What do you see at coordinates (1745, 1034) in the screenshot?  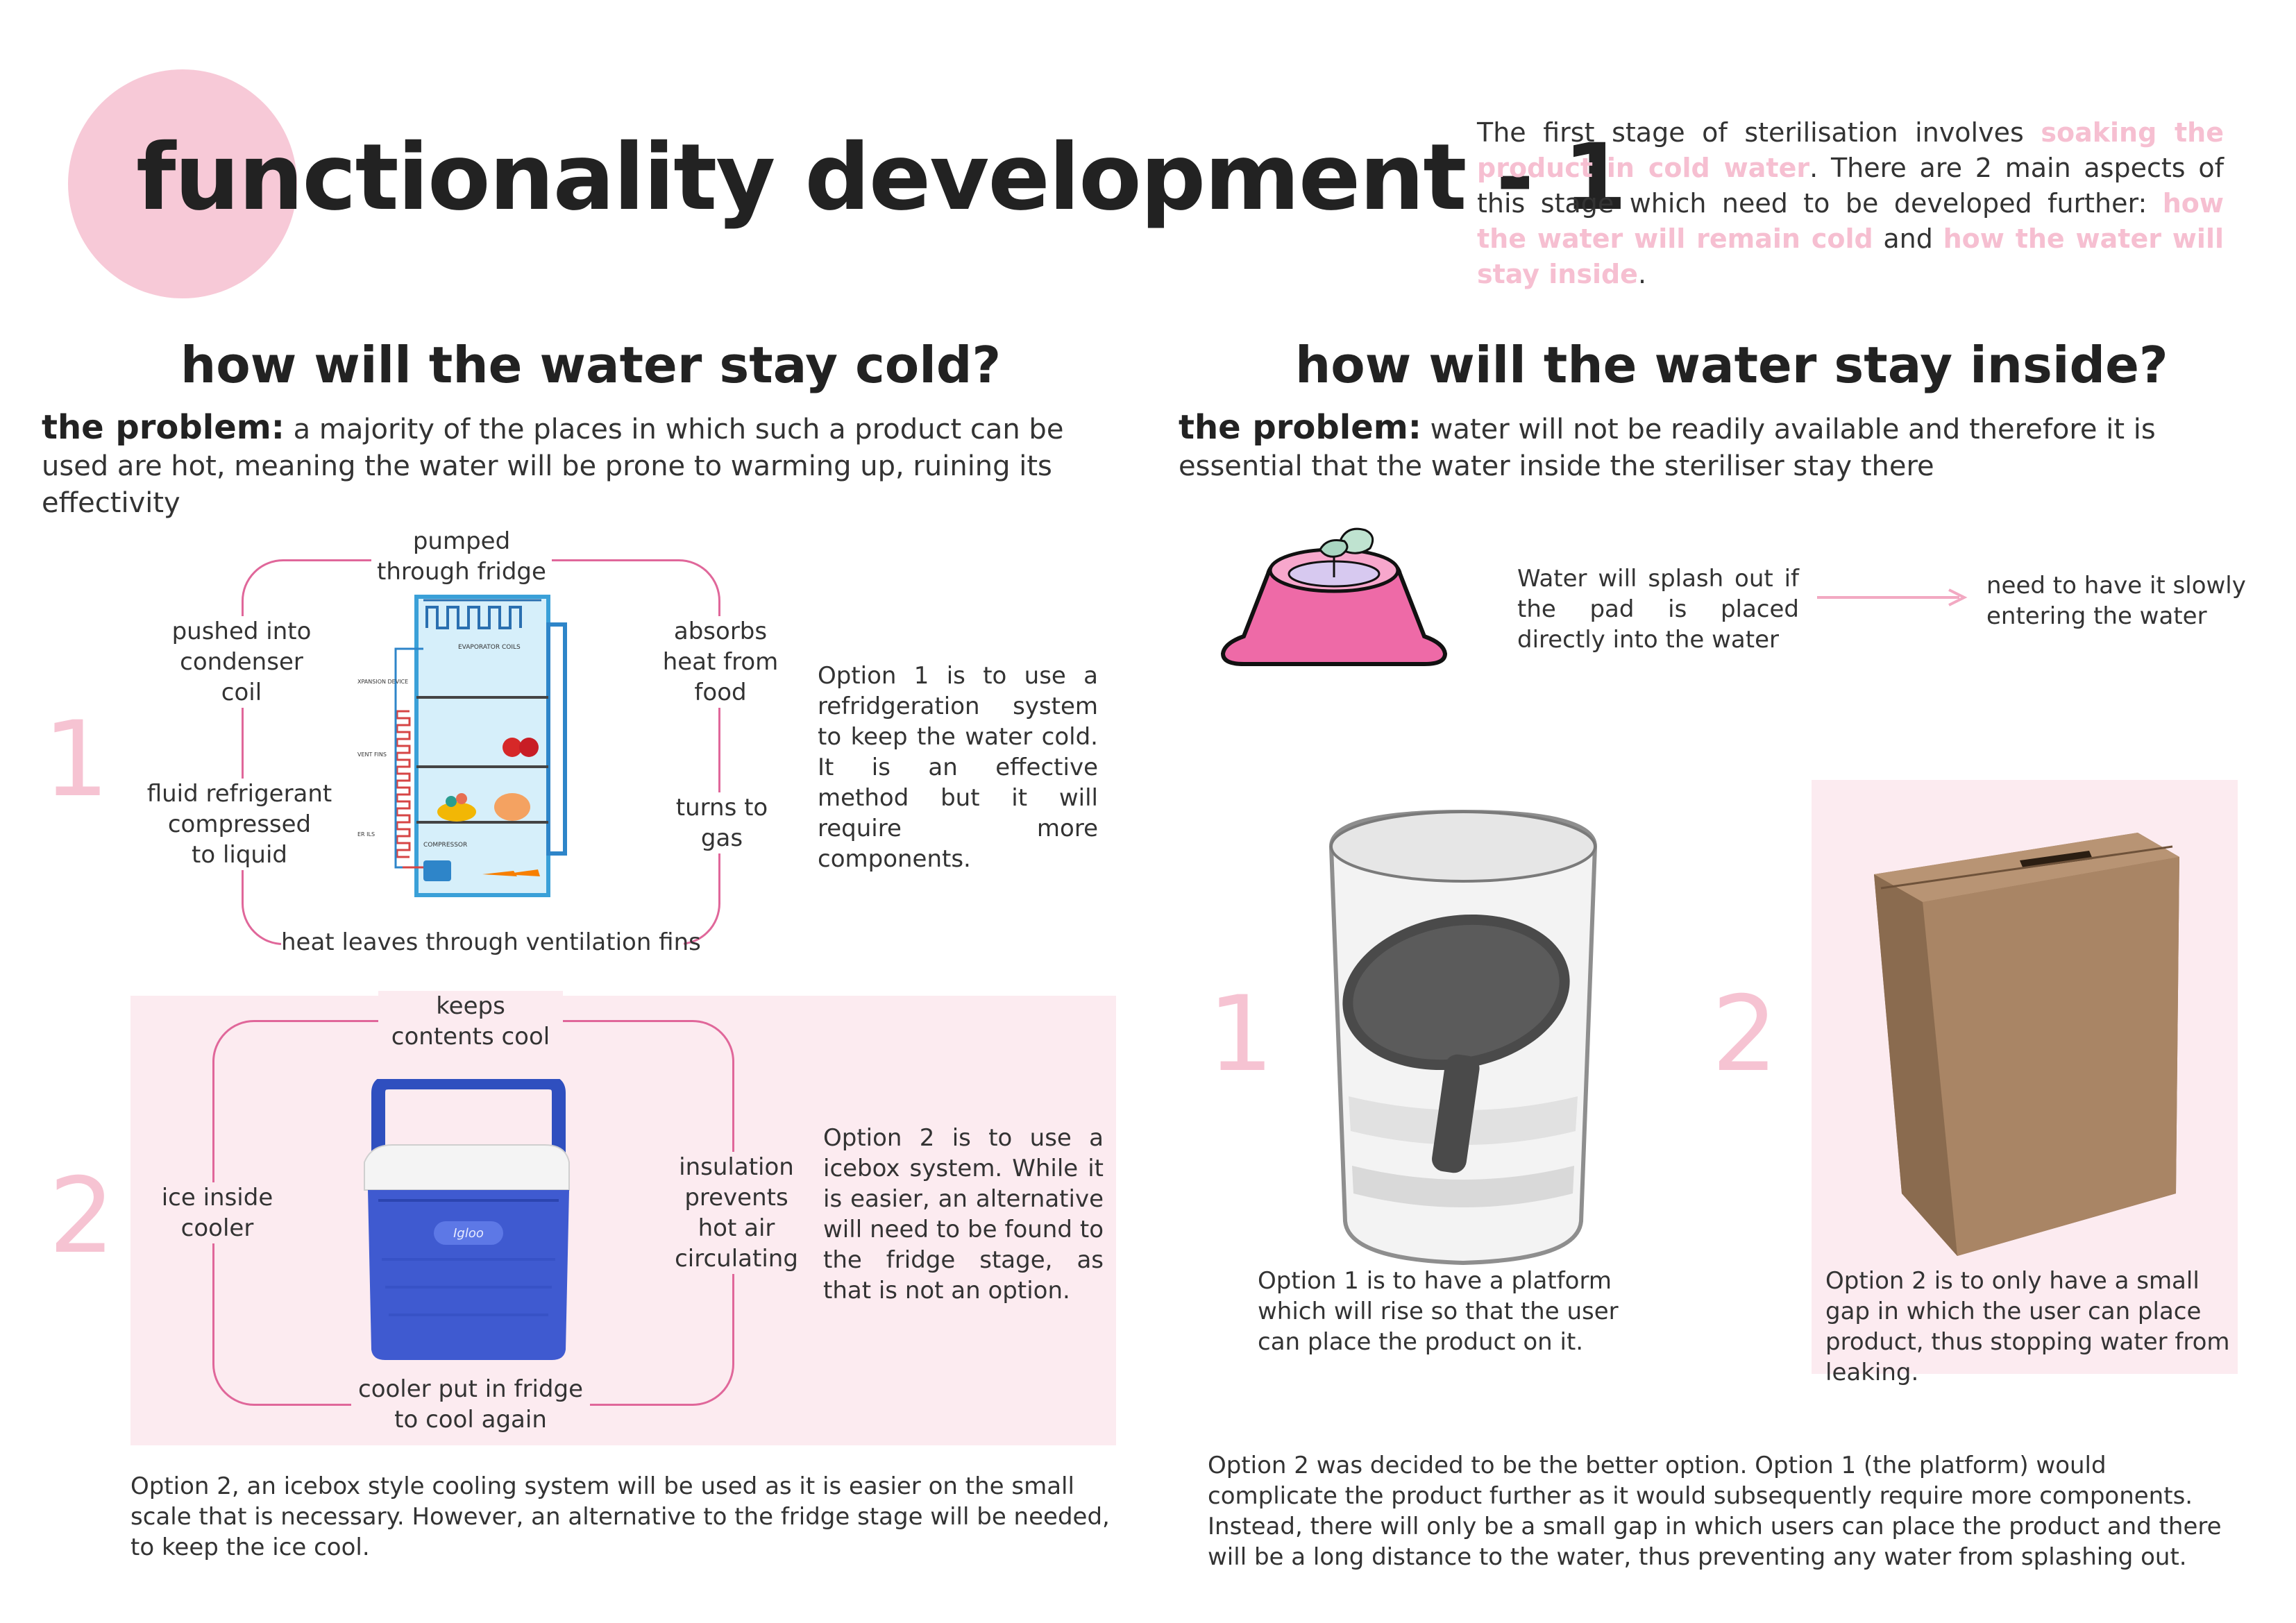 I see `inside-option2-number: 2` at bounding box center [1745, 1034].